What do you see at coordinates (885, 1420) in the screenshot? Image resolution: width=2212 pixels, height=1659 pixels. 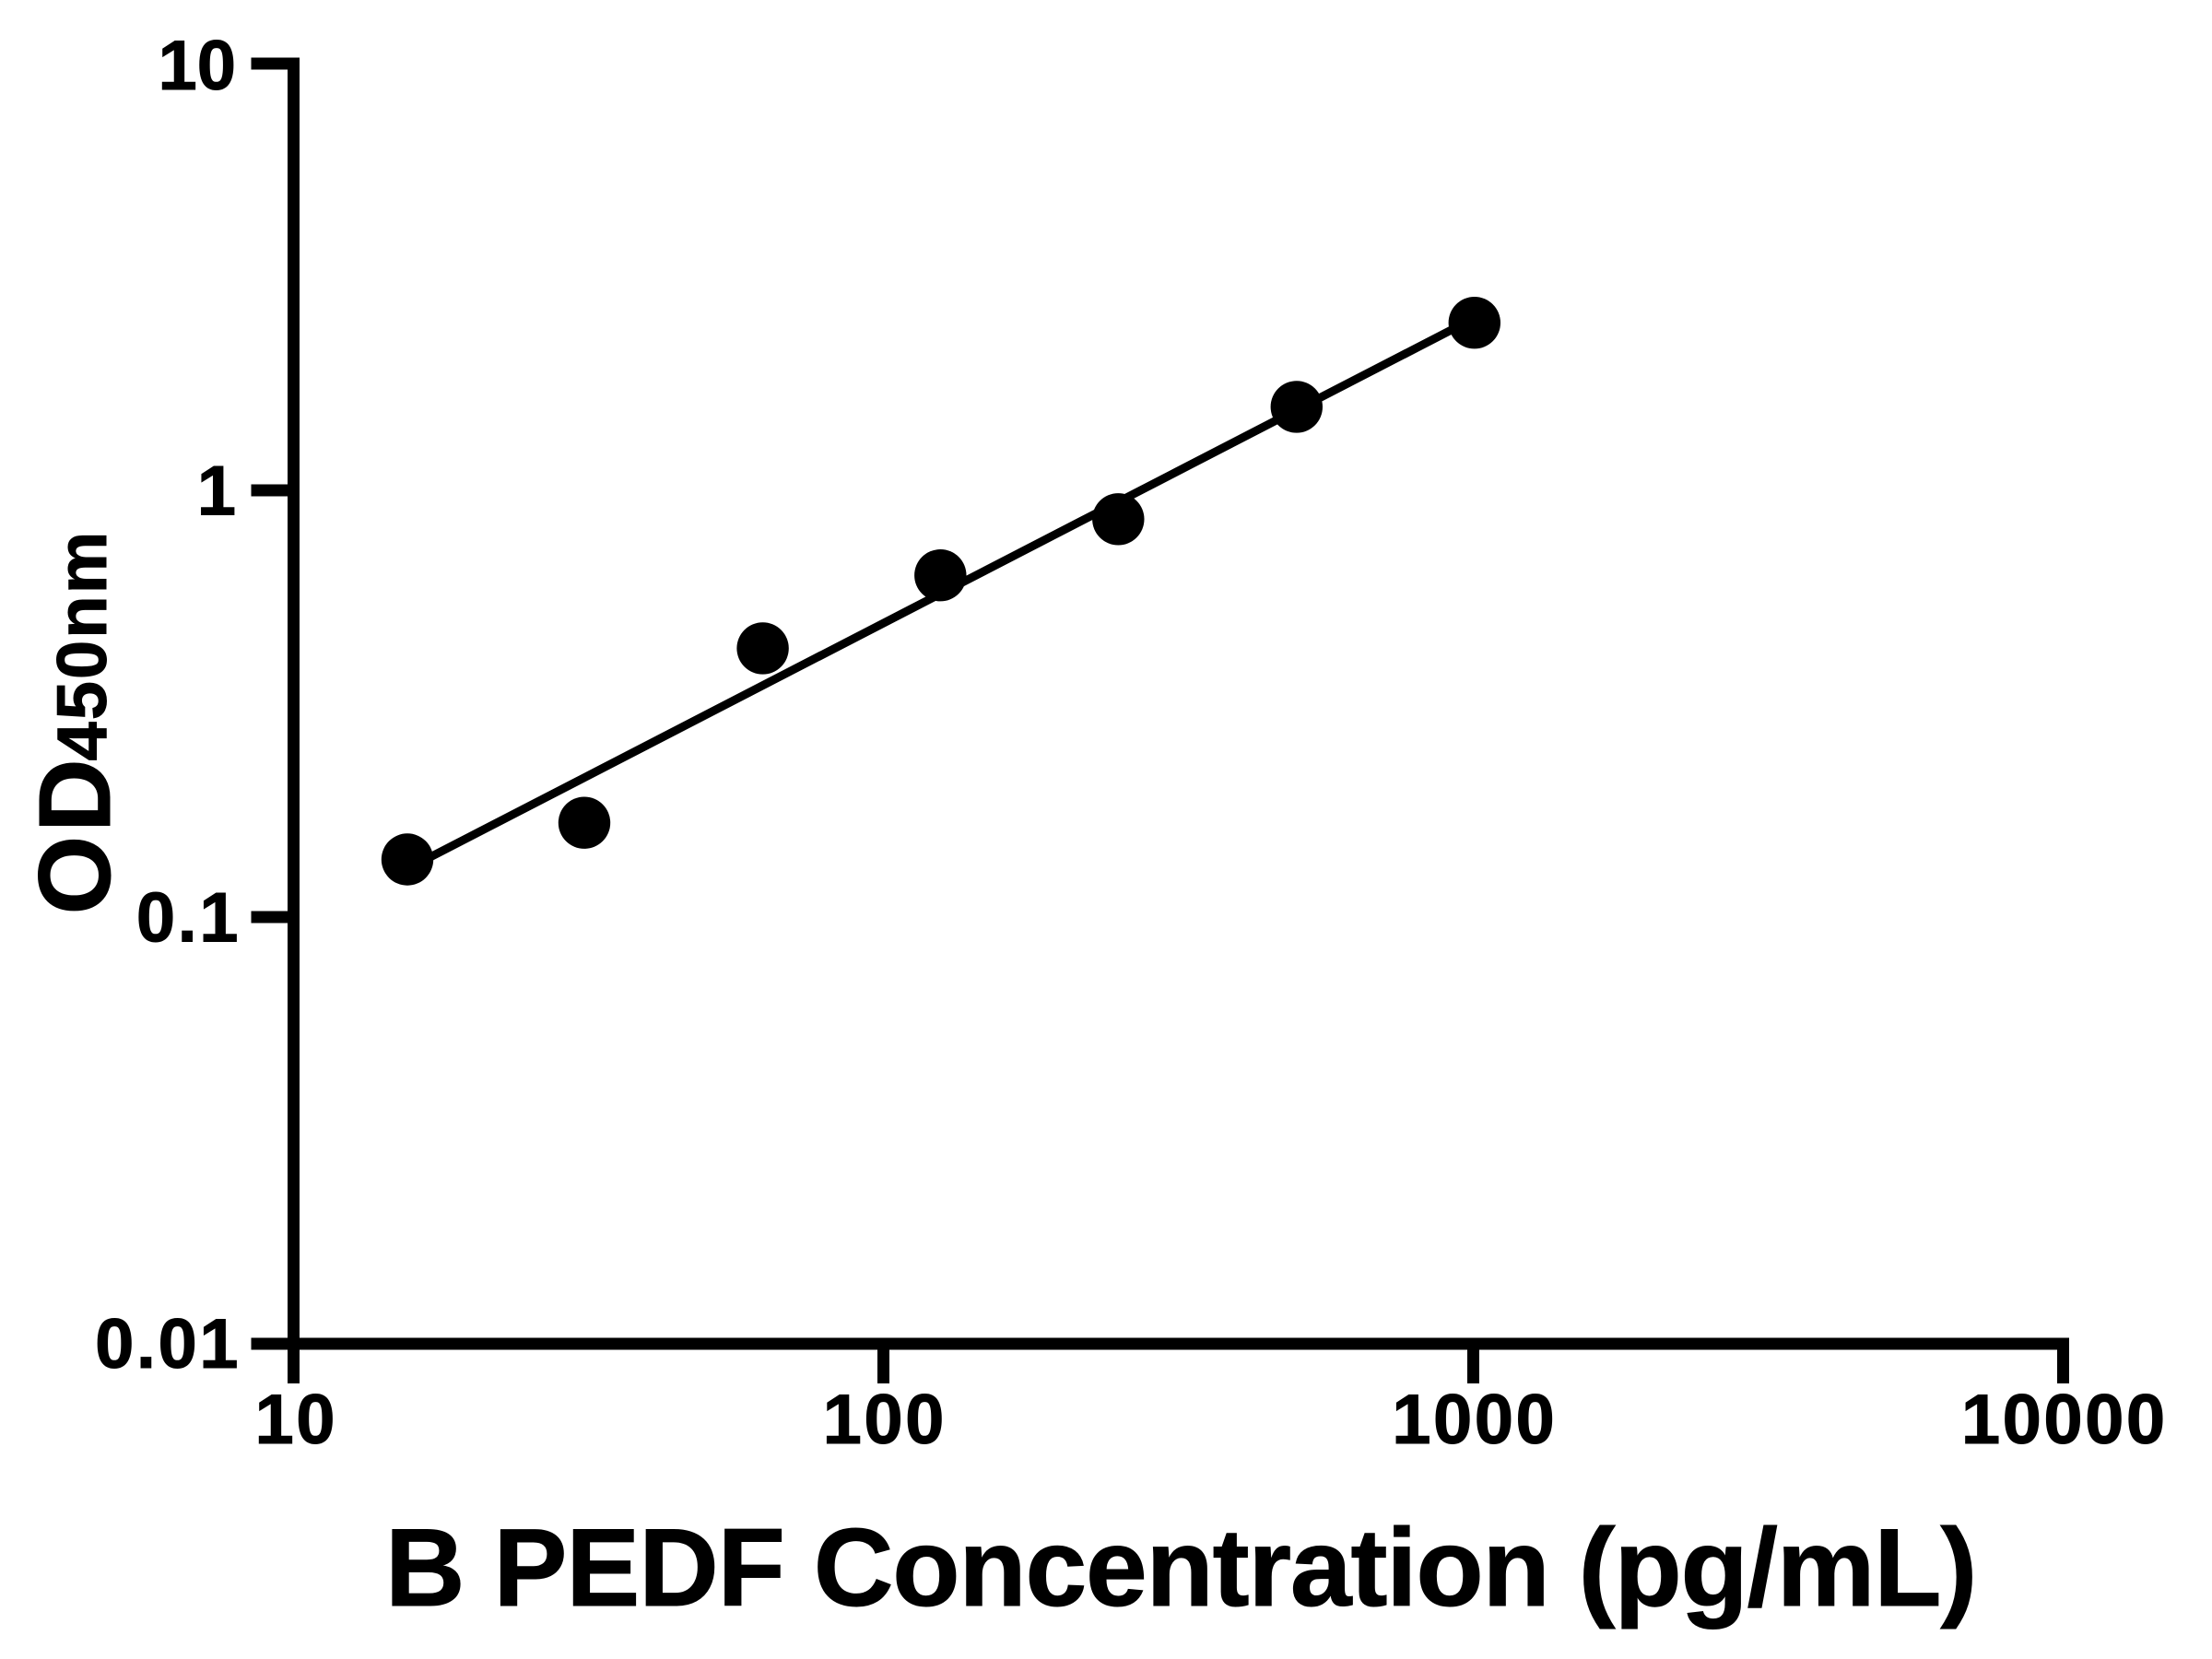 I see `svg-text: 100` at bounding box center [885, 1420].